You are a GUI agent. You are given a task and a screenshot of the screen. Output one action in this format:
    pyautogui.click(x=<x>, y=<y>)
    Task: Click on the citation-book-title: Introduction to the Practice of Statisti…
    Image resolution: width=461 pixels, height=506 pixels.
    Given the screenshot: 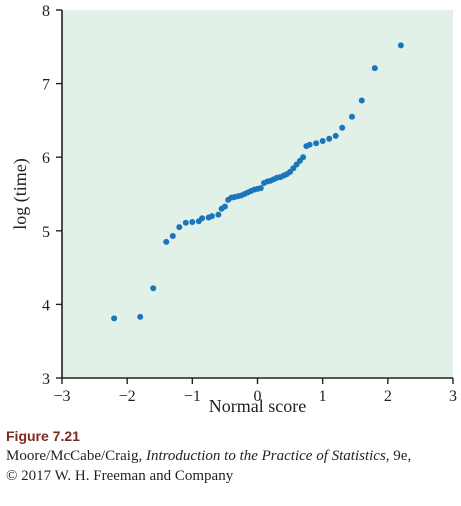 What is the action you would take?
    pyautogui.click(x=266, y=456)
    